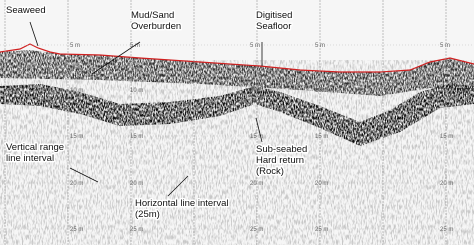 The height and width of the screenshot is (245, 474). I want to click on annotation-text: Seafloor, so click(273, 26).